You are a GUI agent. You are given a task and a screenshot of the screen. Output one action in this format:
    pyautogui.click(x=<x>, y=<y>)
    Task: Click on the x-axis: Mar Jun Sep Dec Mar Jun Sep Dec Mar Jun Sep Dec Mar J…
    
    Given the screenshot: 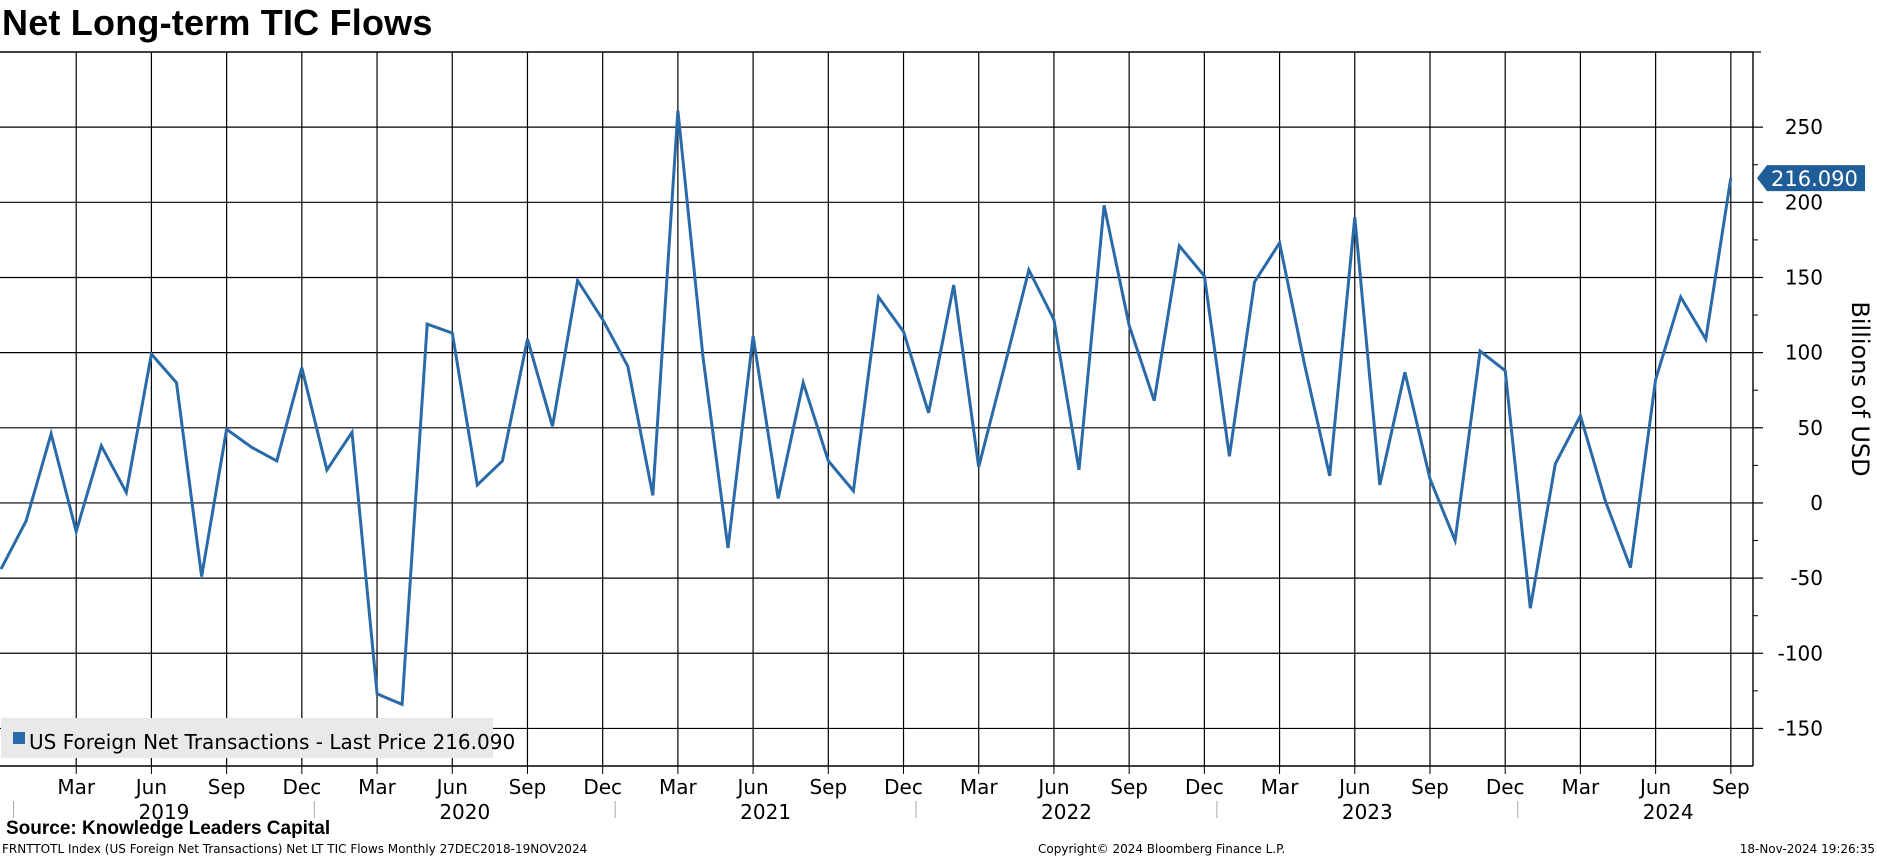 What is the action you would take?
    pyautogui.click(x=881, y=795)
    